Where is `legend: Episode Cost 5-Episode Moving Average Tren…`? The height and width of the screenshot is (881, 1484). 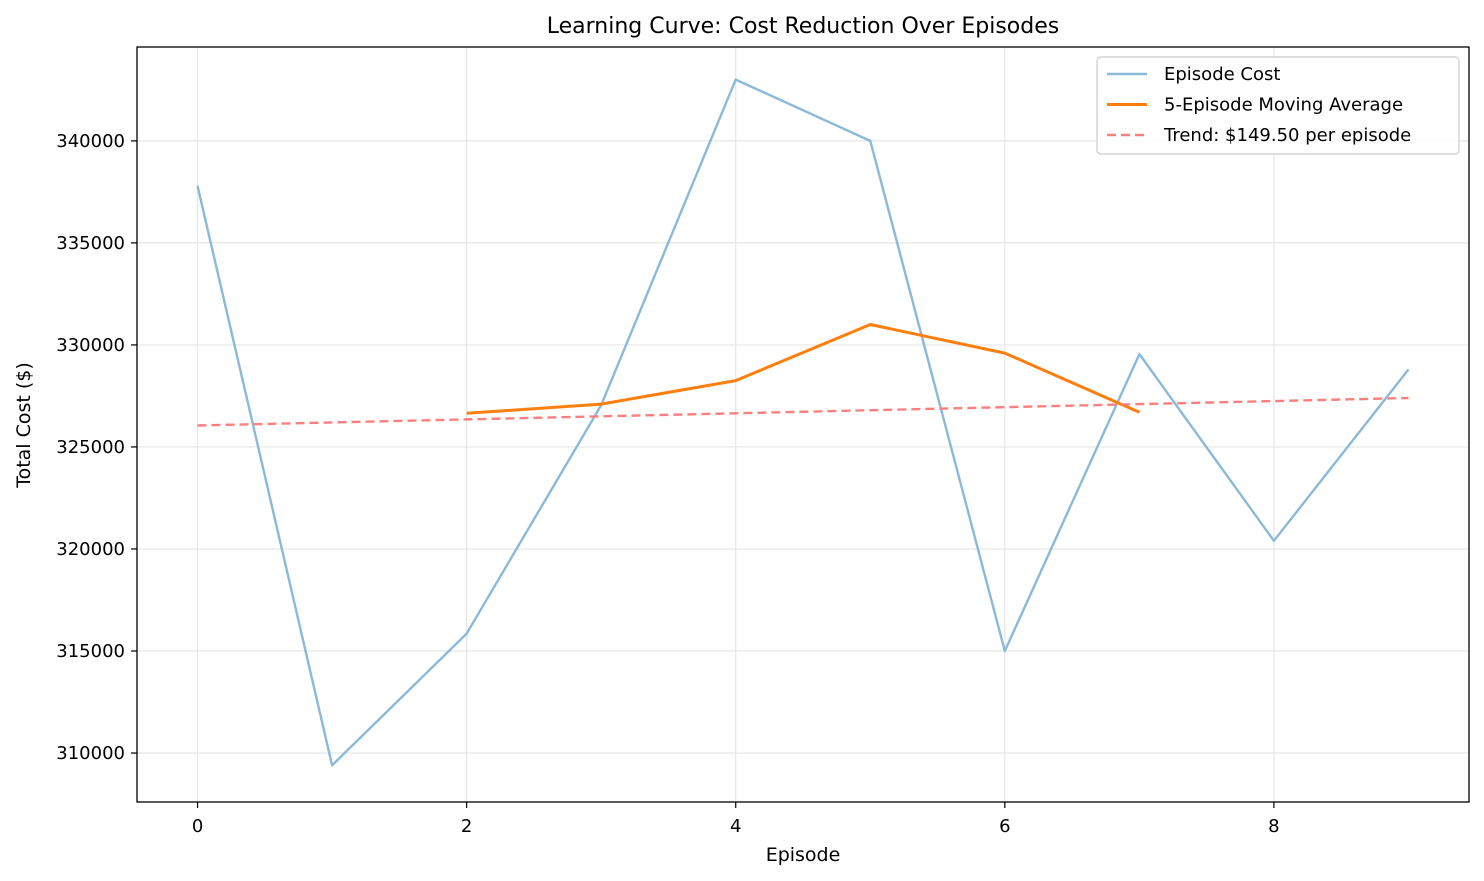
legend: Episode Cost 5-Episode Moving Average Tren… is located at coordinates (1278, 105).